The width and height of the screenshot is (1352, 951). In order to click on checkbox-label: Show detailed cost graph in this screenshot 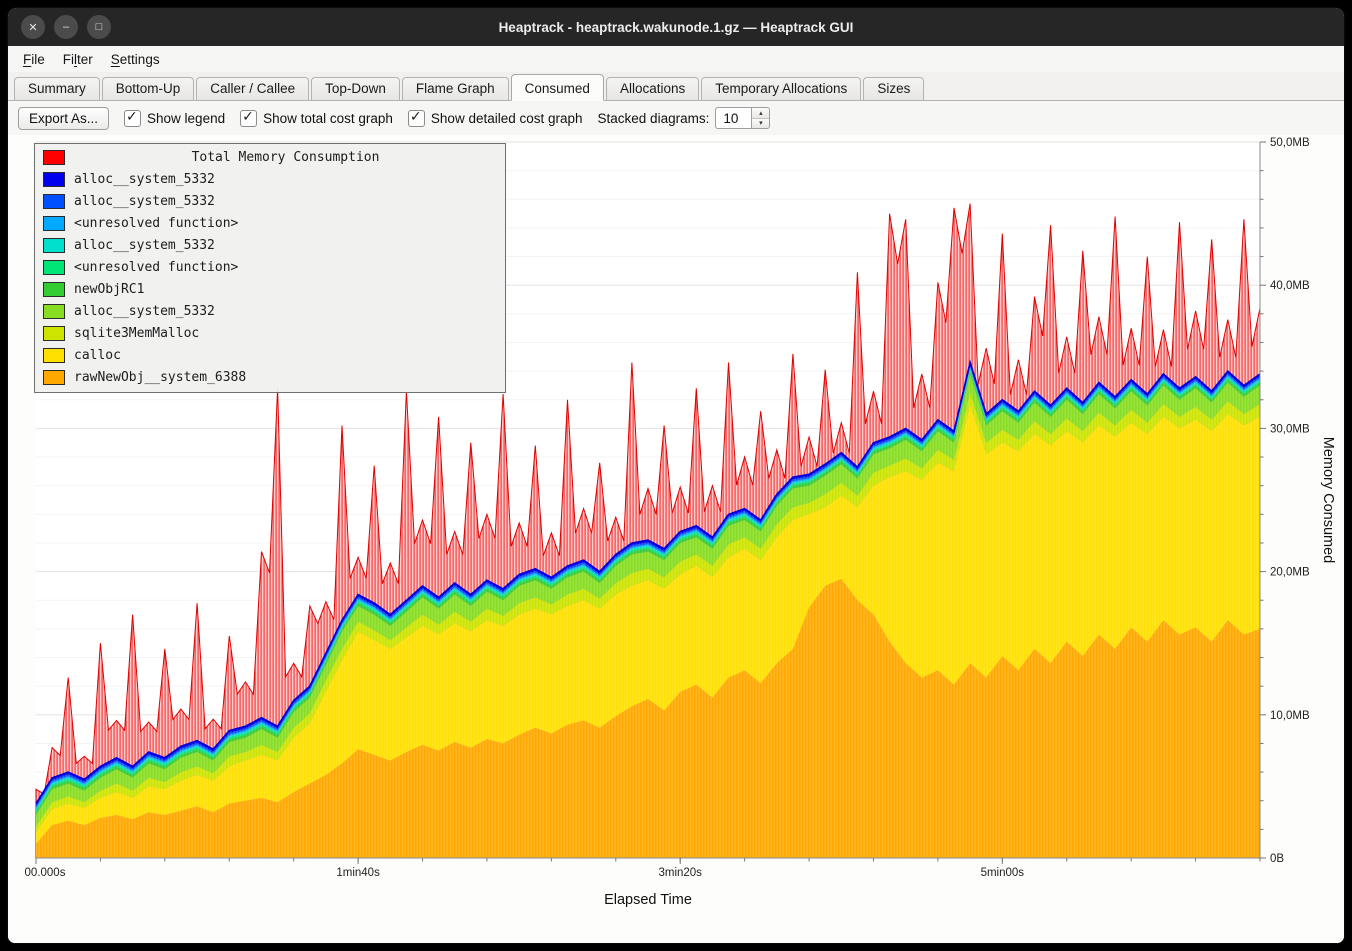, I will do `click(506, 118)`.